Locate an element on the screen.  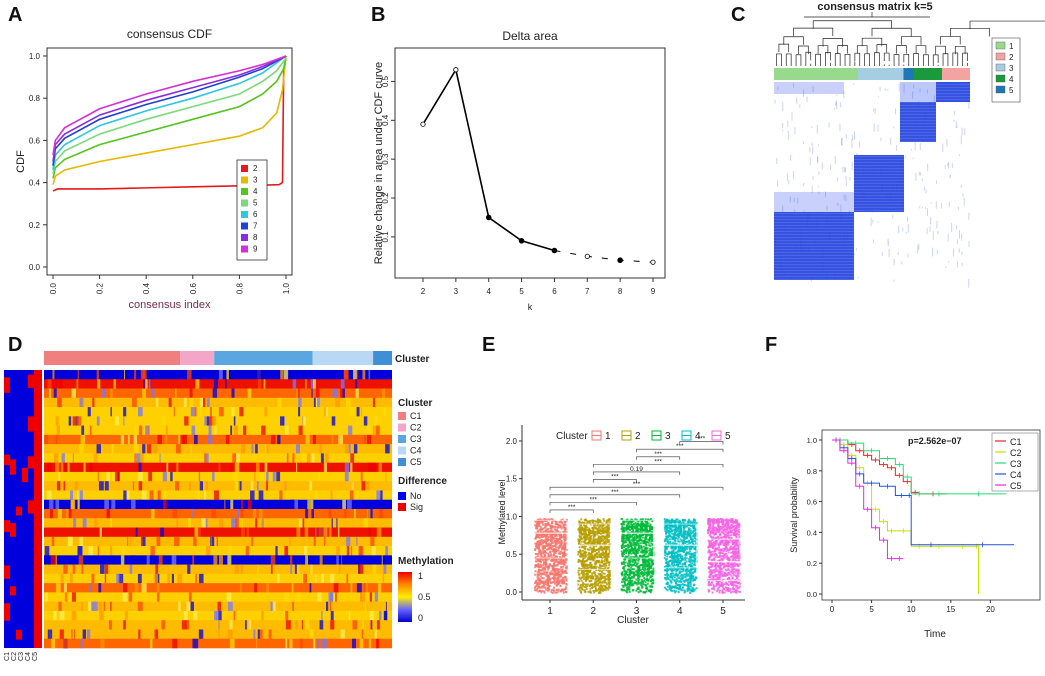
panel-e-legend-label-1: 1 is located at coordinates (608, 436).